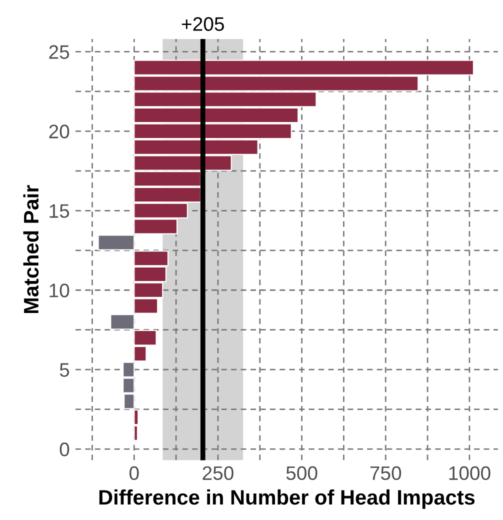 Image resolution: width=503 pixels, height=520 pixels. What do you see at coordinates (386, 473) in the screenshot?
I see `x-tick-label: 750` at bounding box center [386, 473].